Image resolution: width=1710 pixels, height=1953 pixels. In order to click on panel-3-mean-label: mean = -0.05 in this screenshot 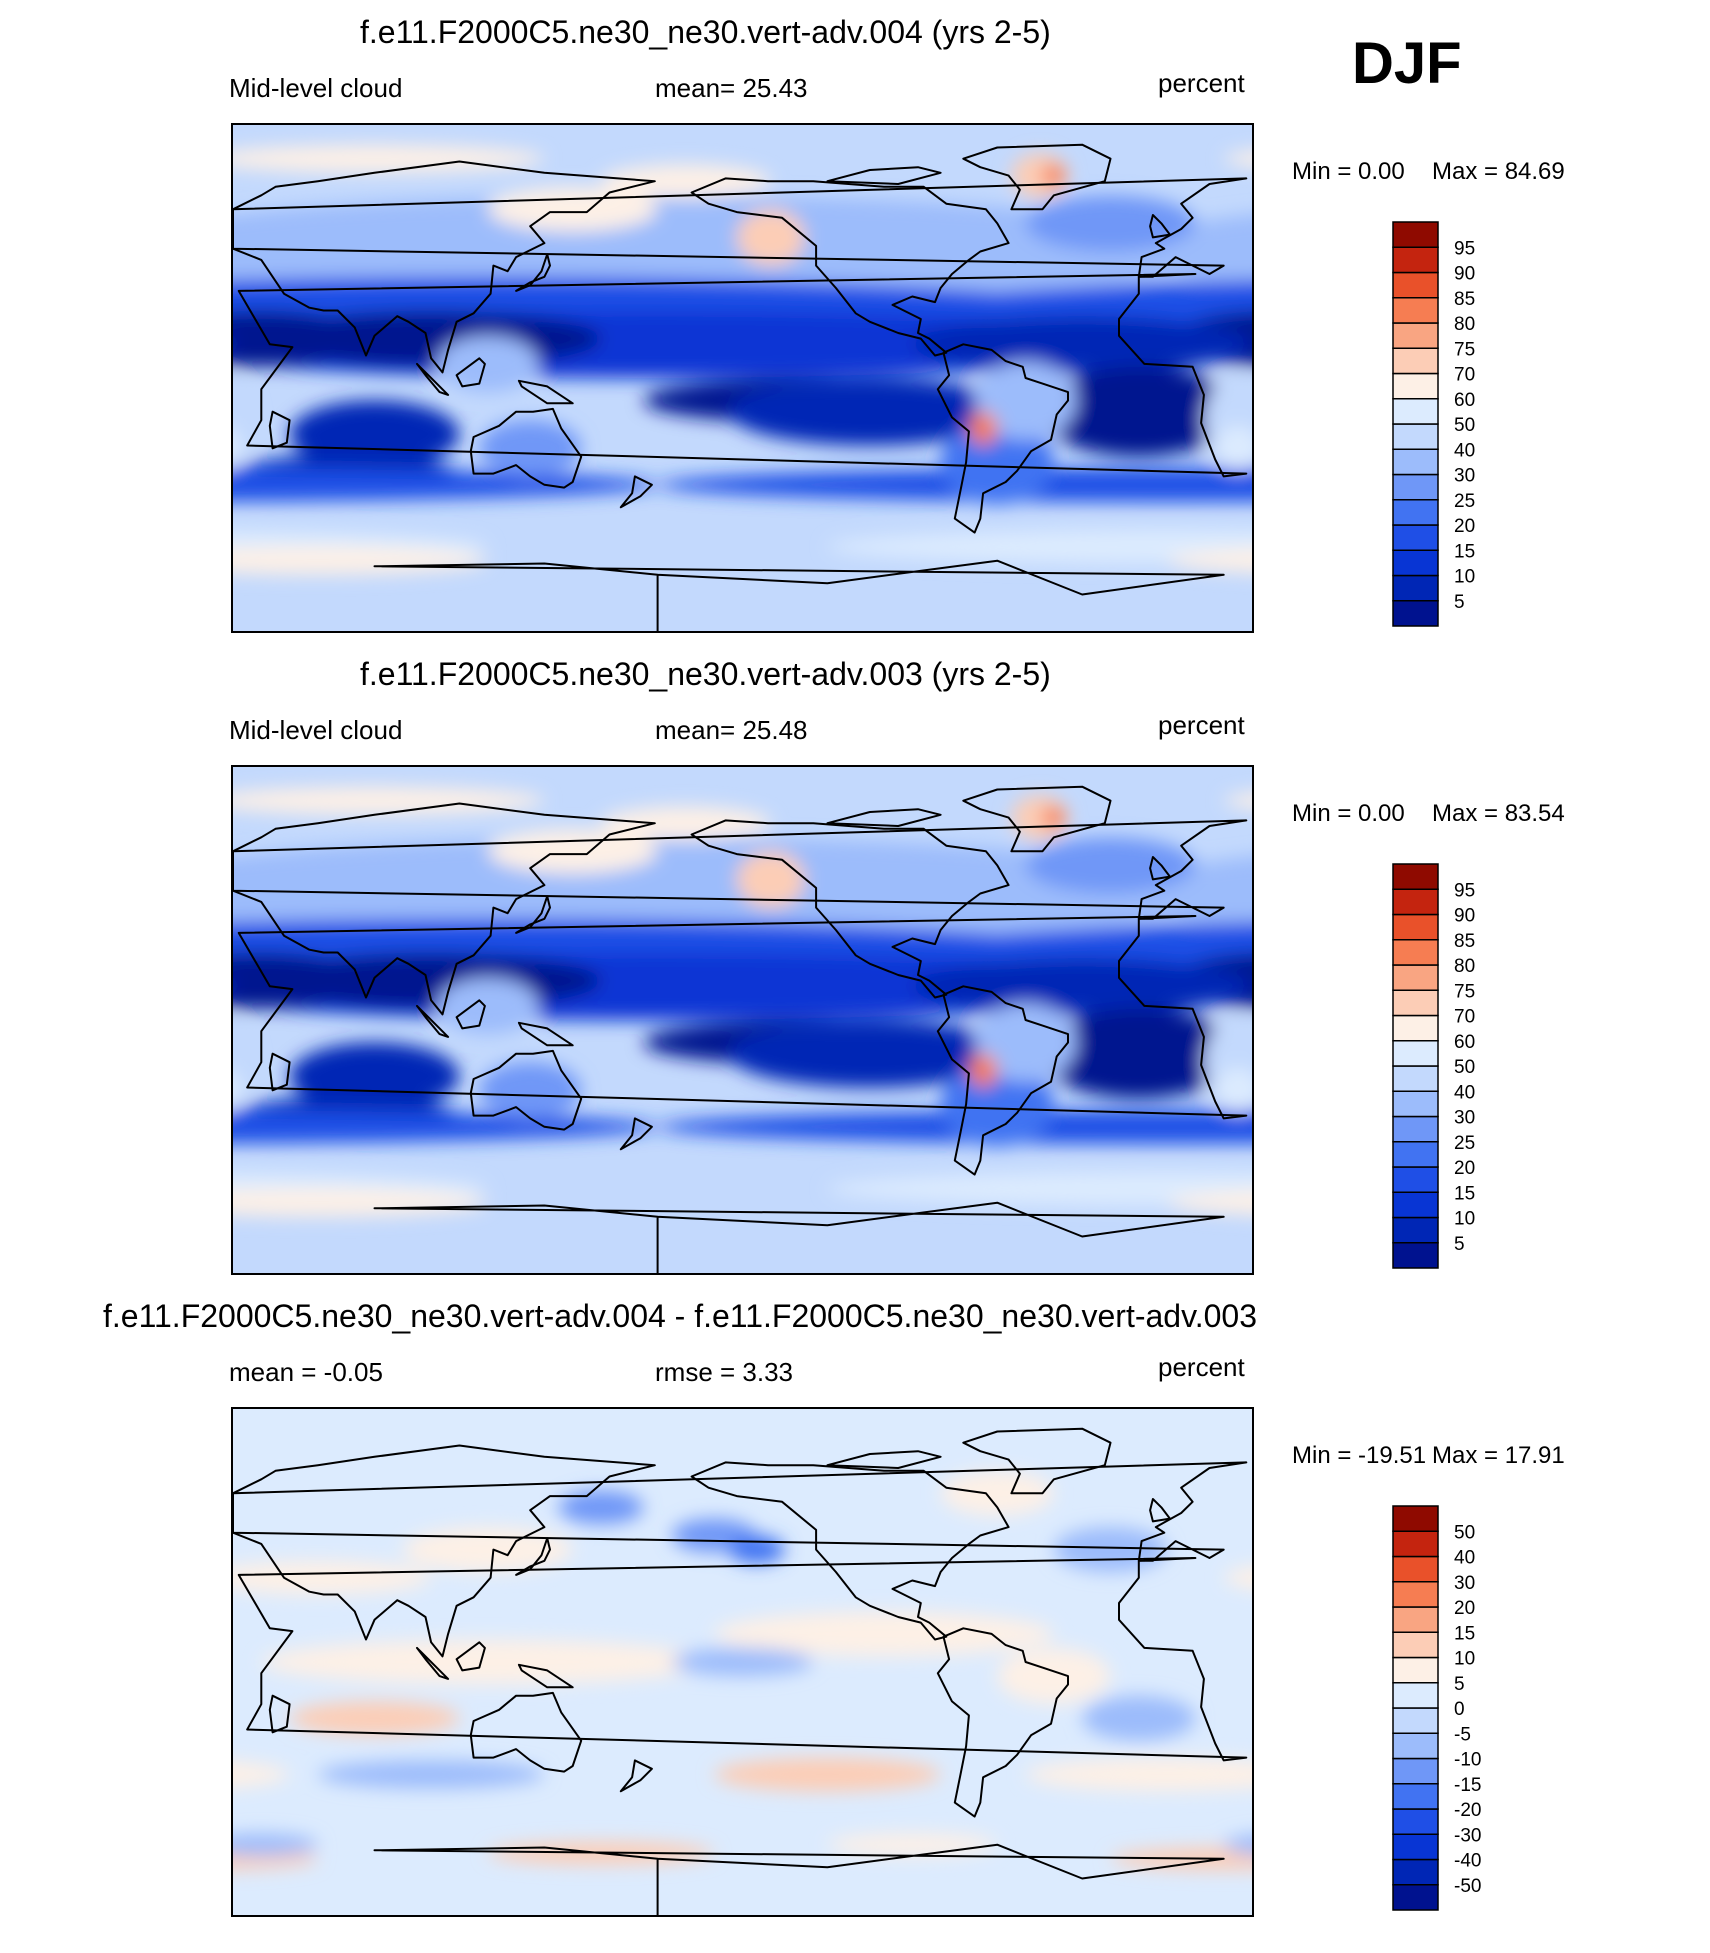, I will do `click(306, 1372)`.